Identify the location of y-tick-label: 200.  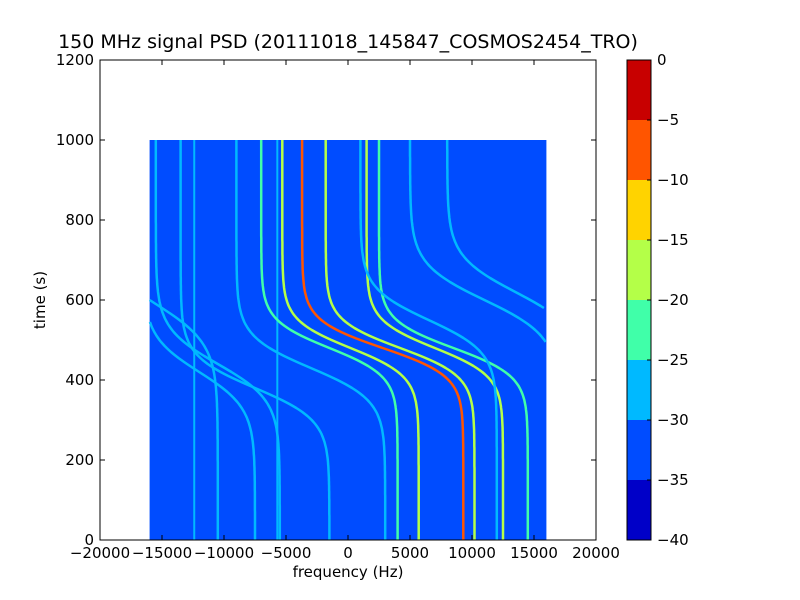
(79, 460).